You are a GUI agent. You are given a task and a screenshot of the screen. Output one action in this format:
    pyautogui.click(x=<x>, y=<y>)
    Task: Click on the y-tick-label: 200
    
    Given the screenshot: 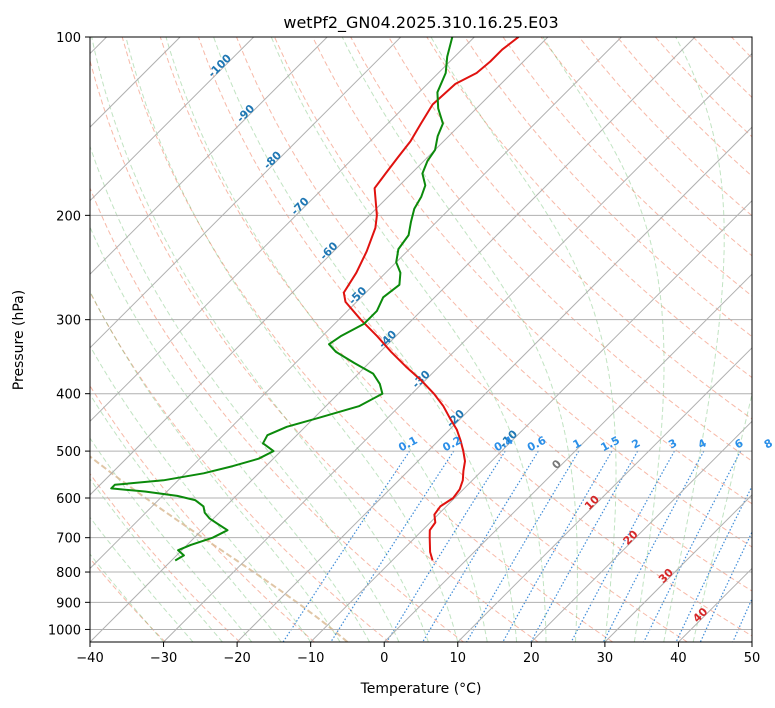 What is the action you would take?
    pyautogui.click(x=68, y=216)
    